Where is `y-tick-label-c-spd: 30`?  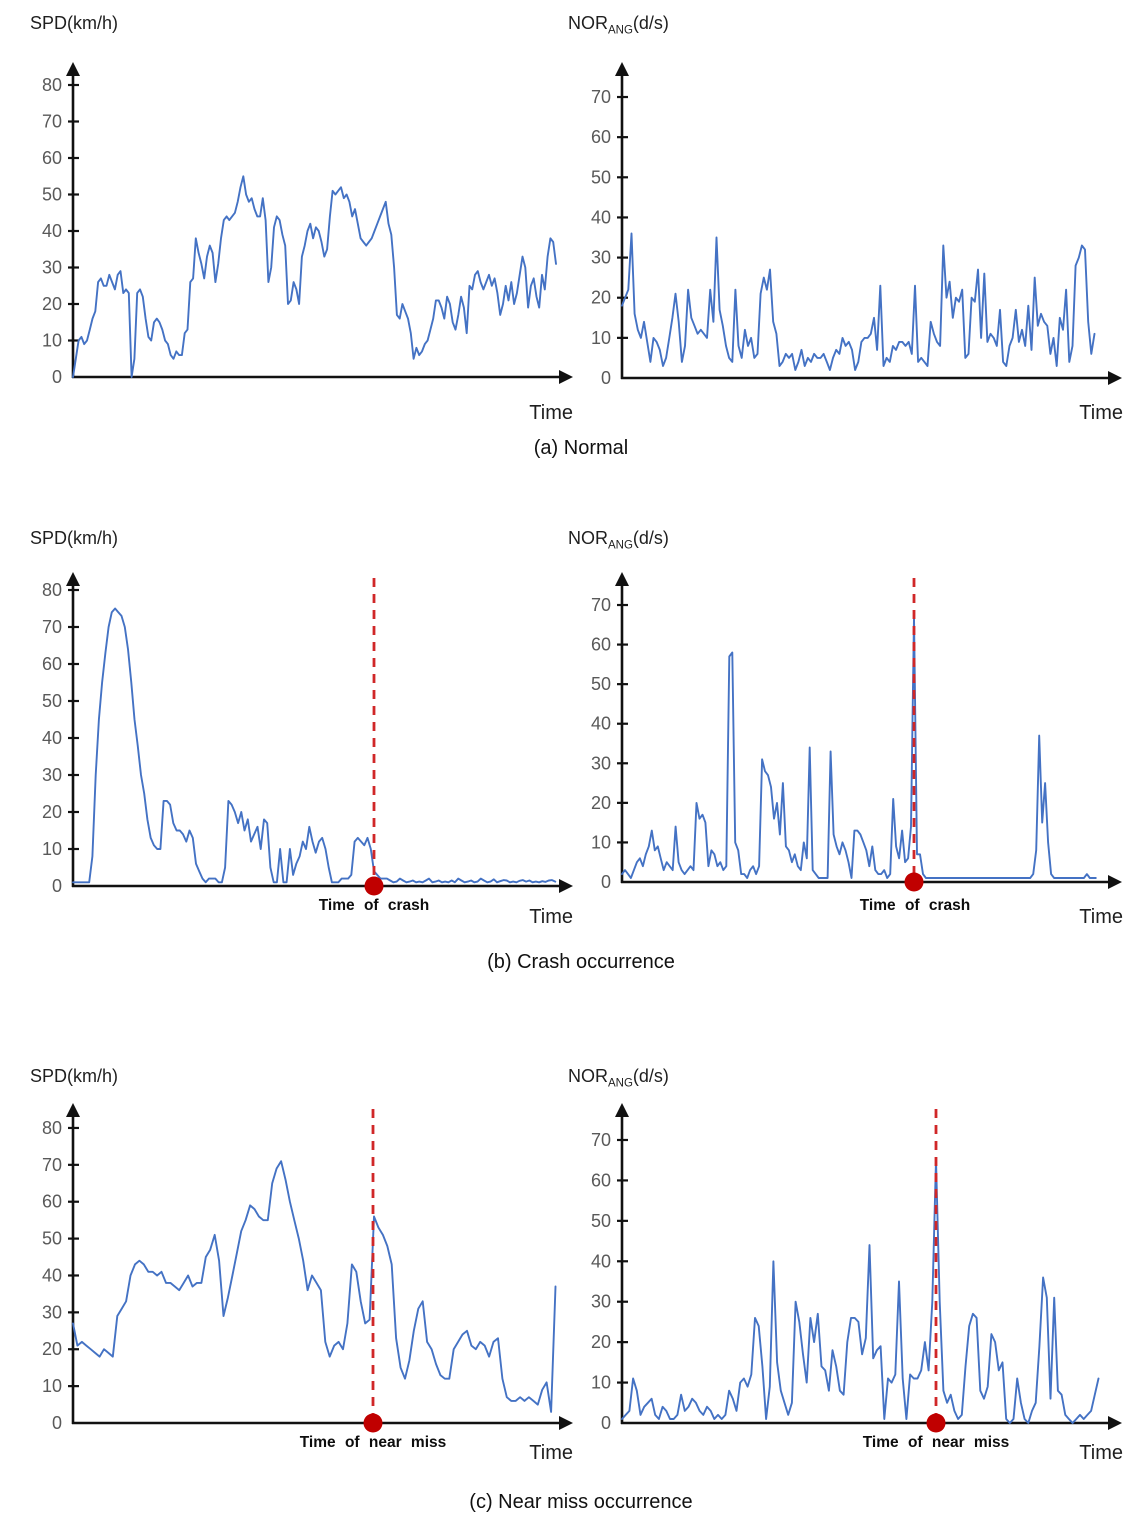
y-tick-label-c-spd: 30 is located at coordinates (52, 1312).